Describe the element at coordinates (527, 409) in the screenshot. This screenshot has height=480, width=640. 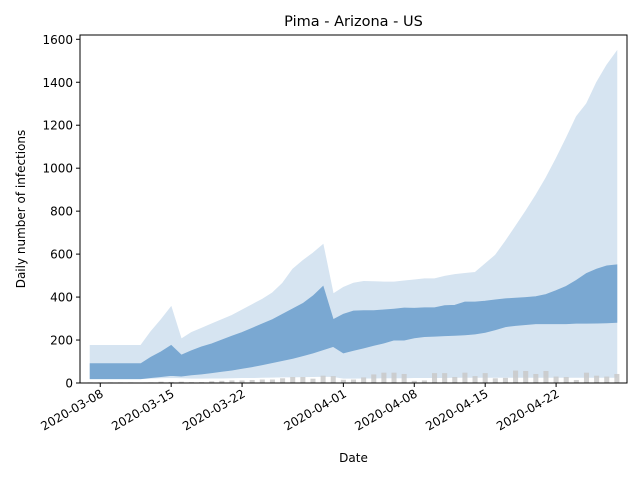
I see `x-tick-label: 2020-04-22` at that location.